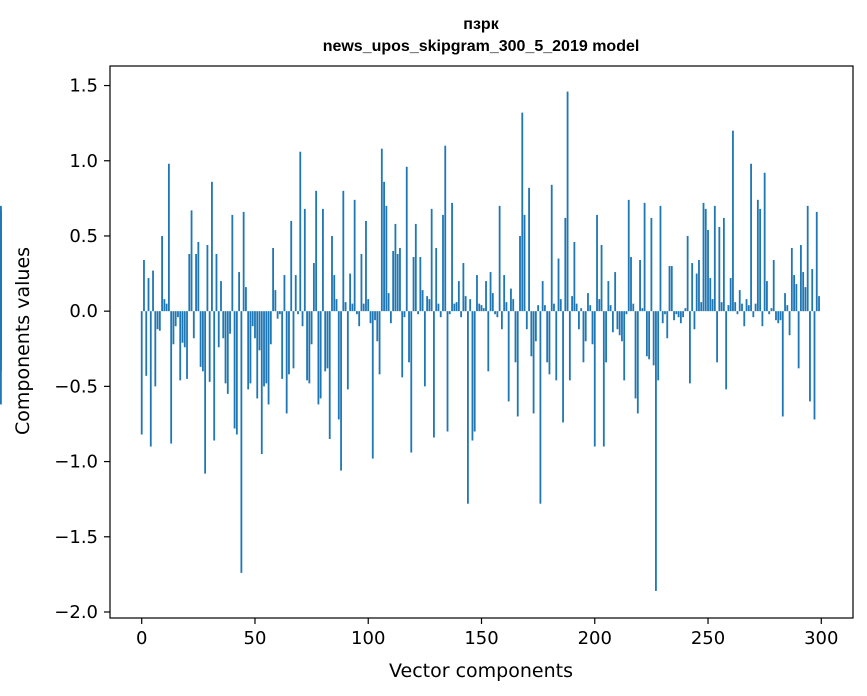 The height and width of the screenshot is (696, 867). Describe the element at coordinates (481, 24) in the screenshot. I see `chart-title: пзрк` at that location.